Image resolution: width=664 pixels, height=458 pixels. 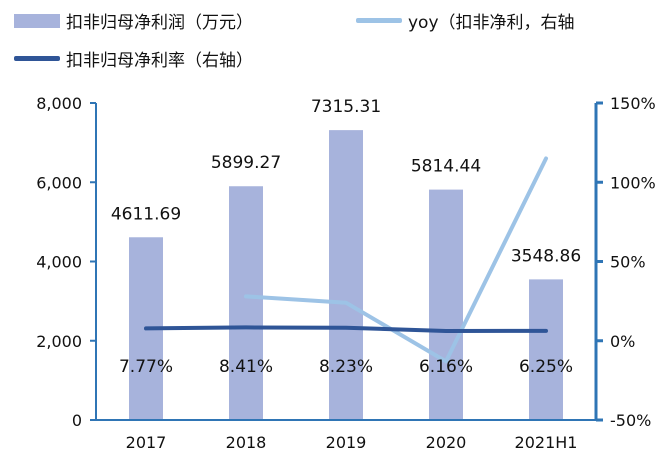 I want to click on bar-value-label-2021H1: 3548.86, so click(x=546, y=256).